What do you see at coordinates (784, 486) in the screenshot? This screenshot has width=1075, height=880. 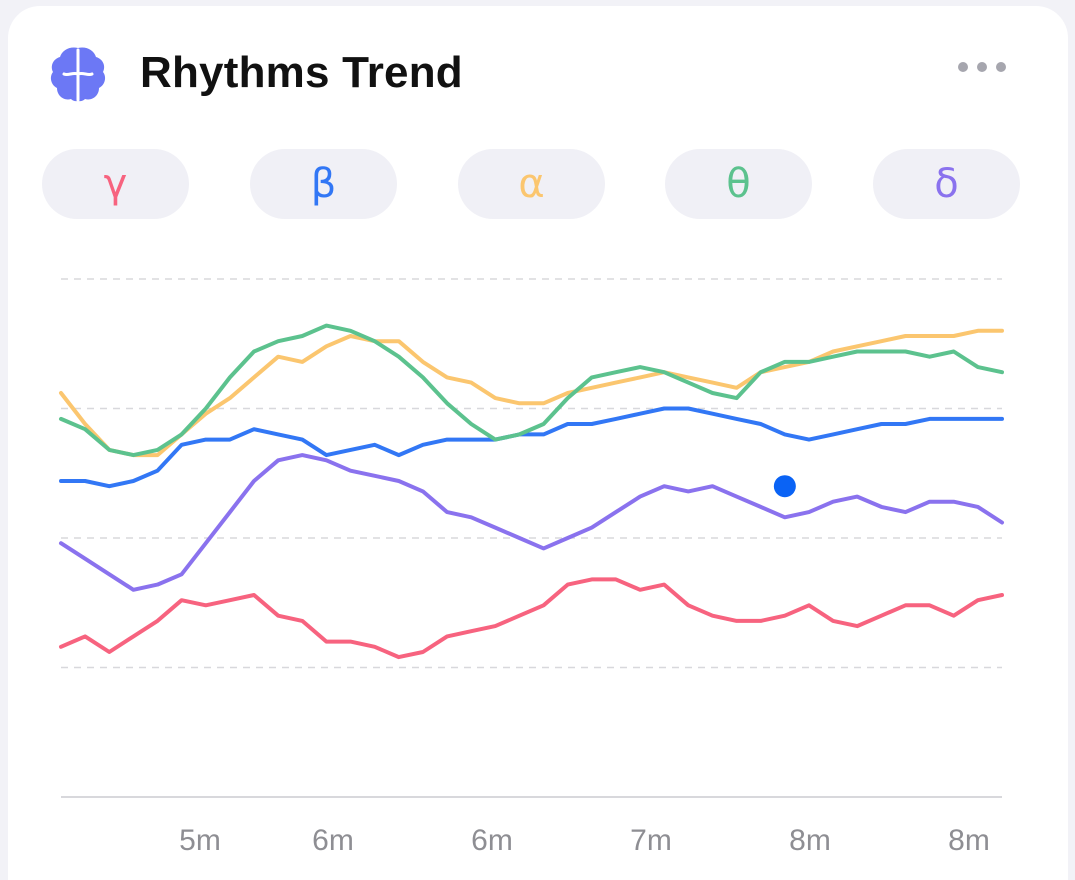 I see `selected-point-marker` at bounding box center [784, 486].